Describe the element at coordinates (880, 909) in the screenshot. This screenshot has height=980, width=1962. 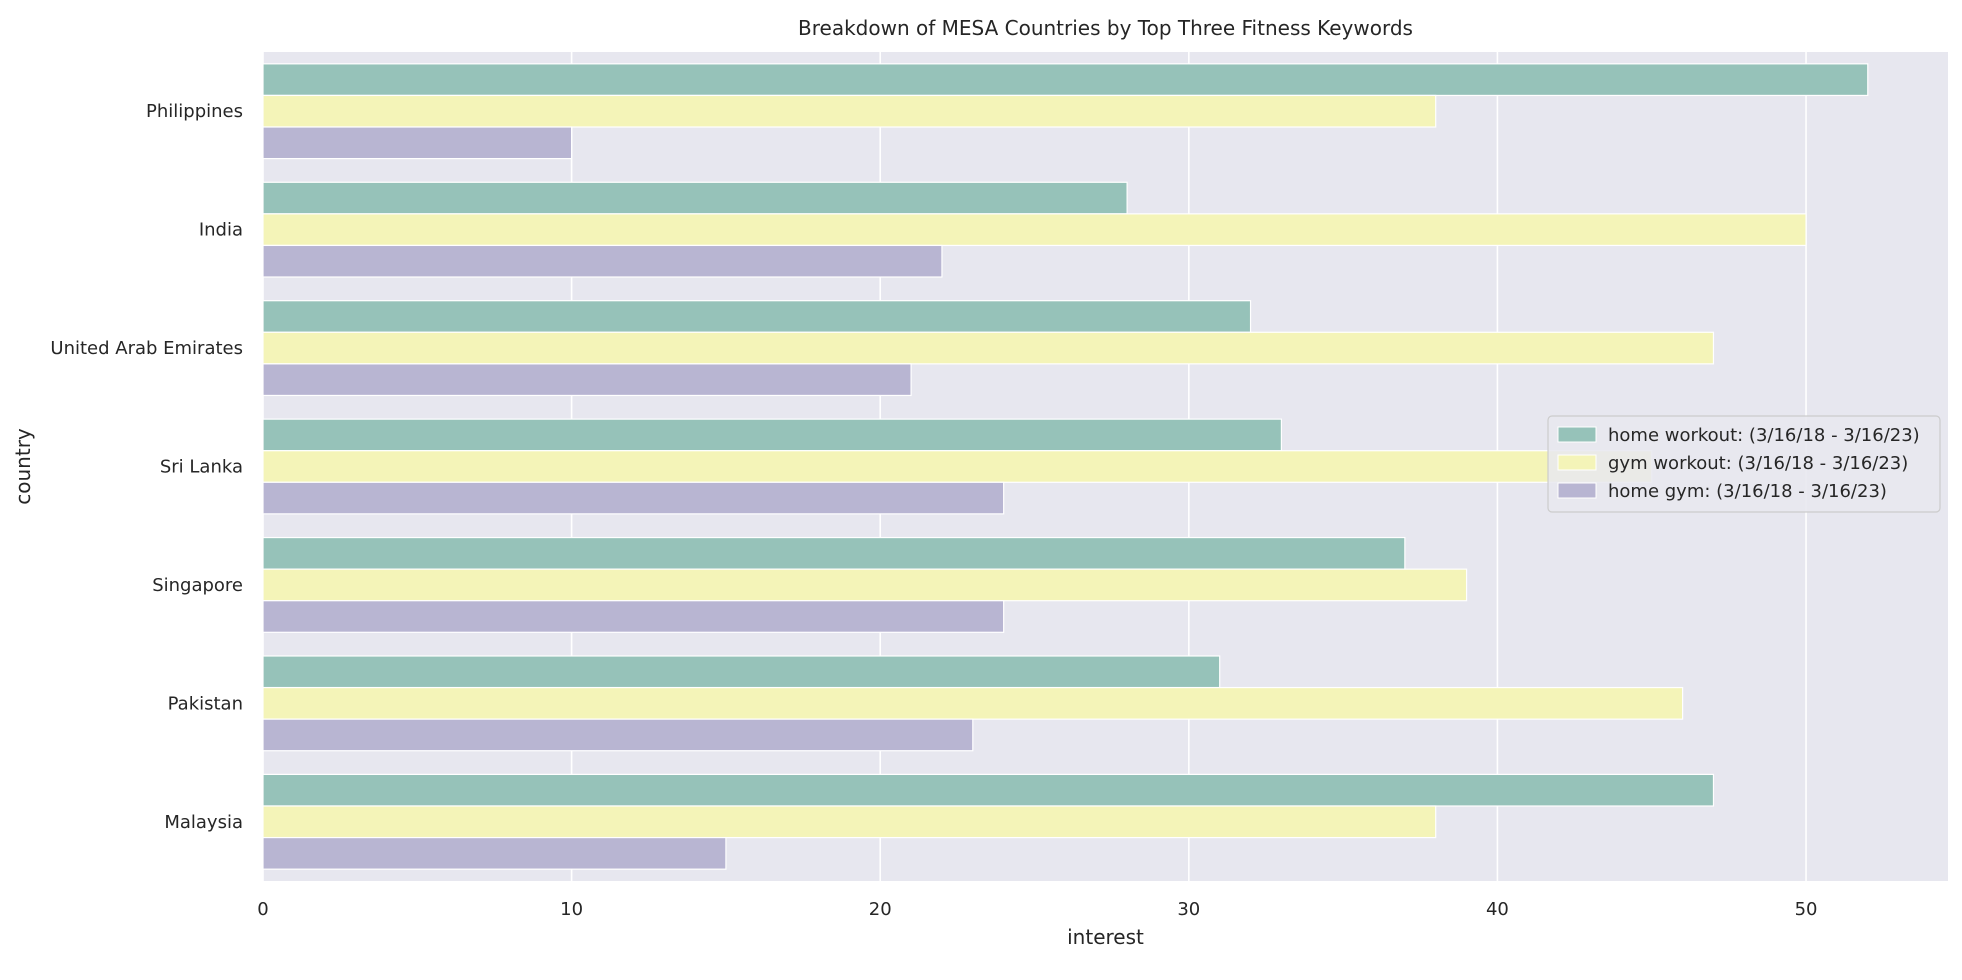
I see `x-tick-label: 20` at that location.